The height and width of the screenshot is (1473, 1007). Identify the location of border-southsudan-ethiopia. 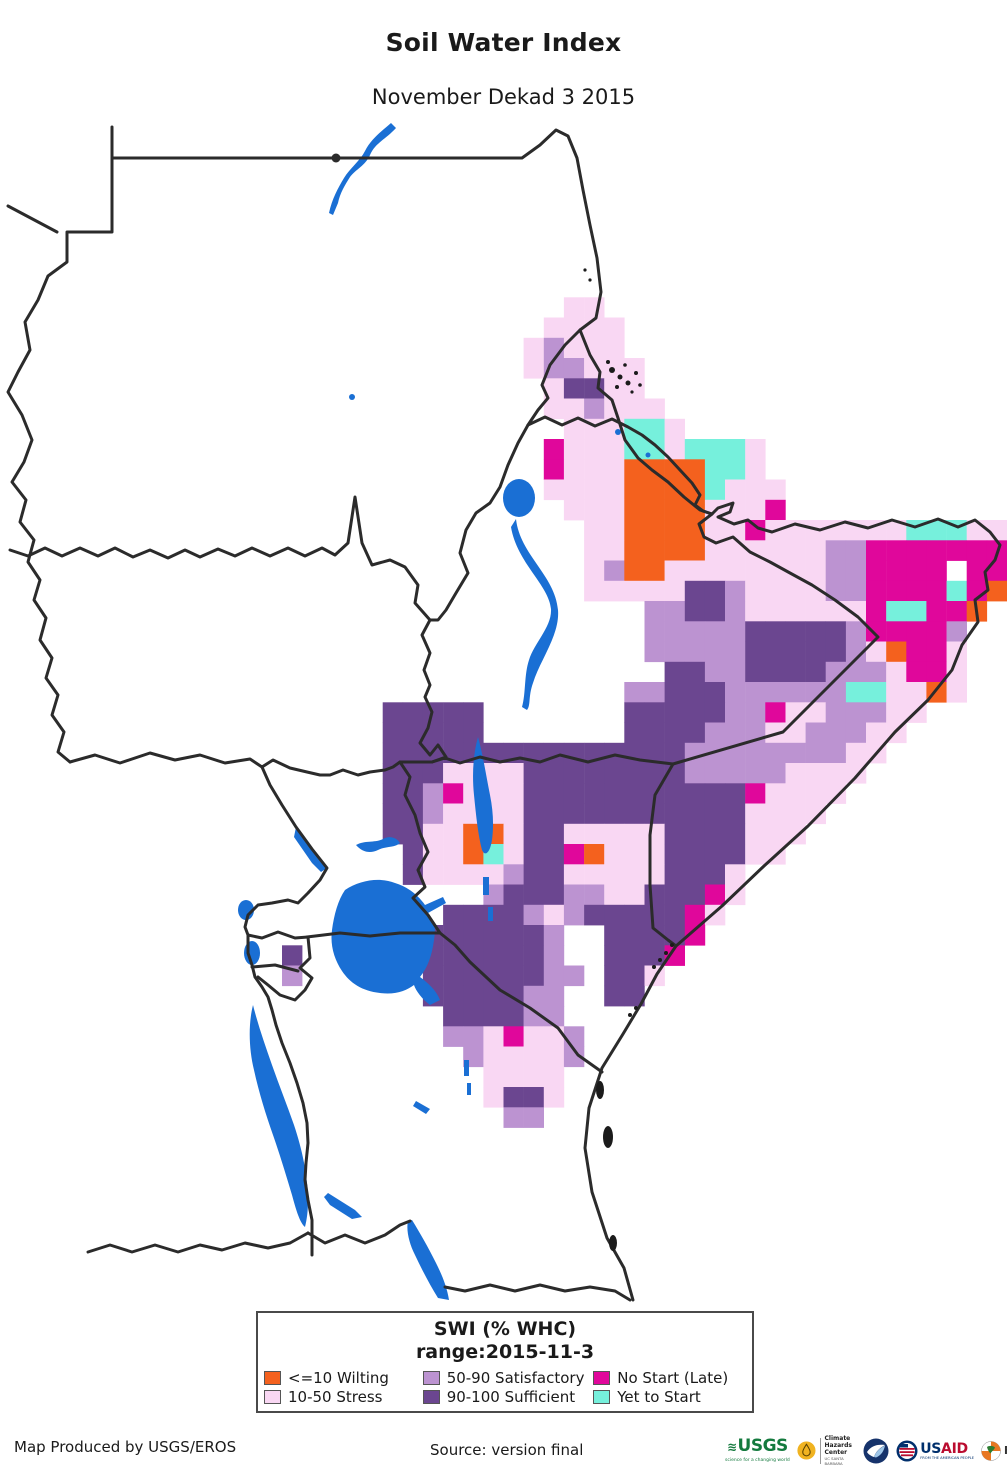
(433, 691).